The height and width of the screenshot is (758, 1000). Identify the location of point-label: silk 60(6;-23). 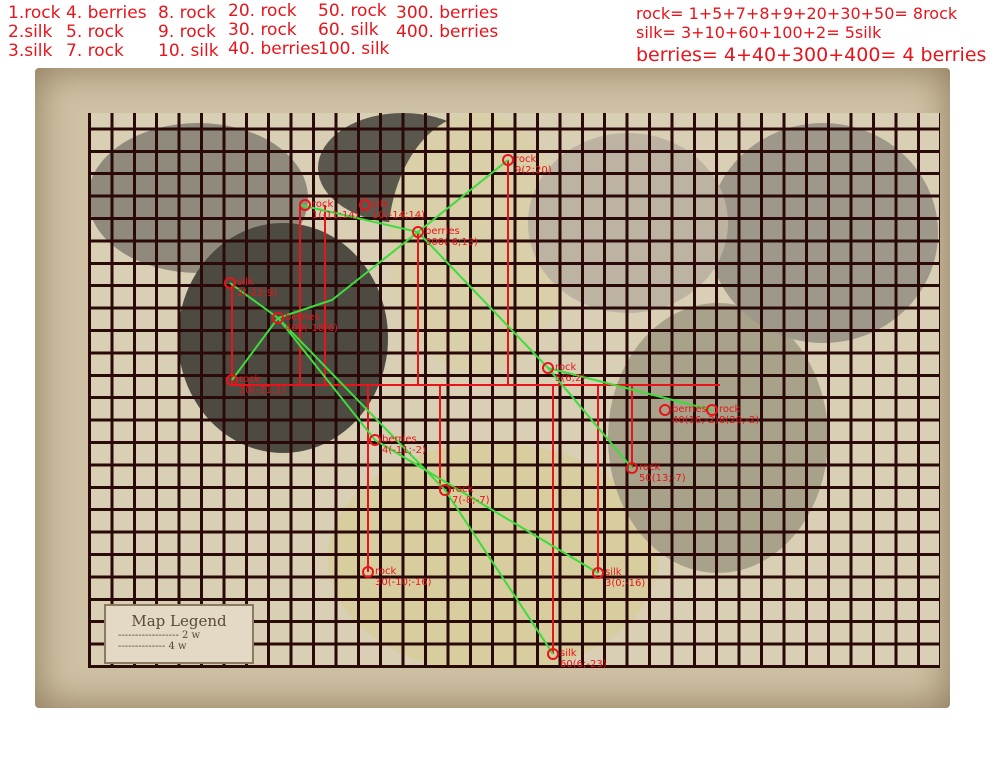
(583, 659).